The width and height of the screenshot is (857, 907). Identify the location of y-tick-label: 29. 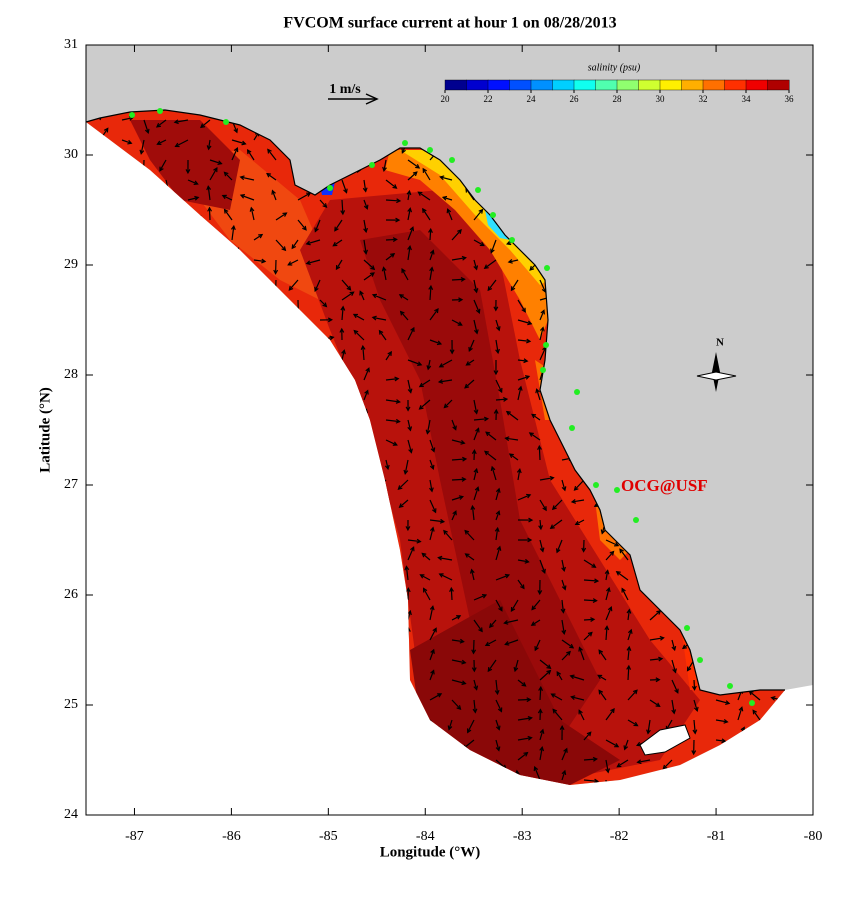
(71, 264).